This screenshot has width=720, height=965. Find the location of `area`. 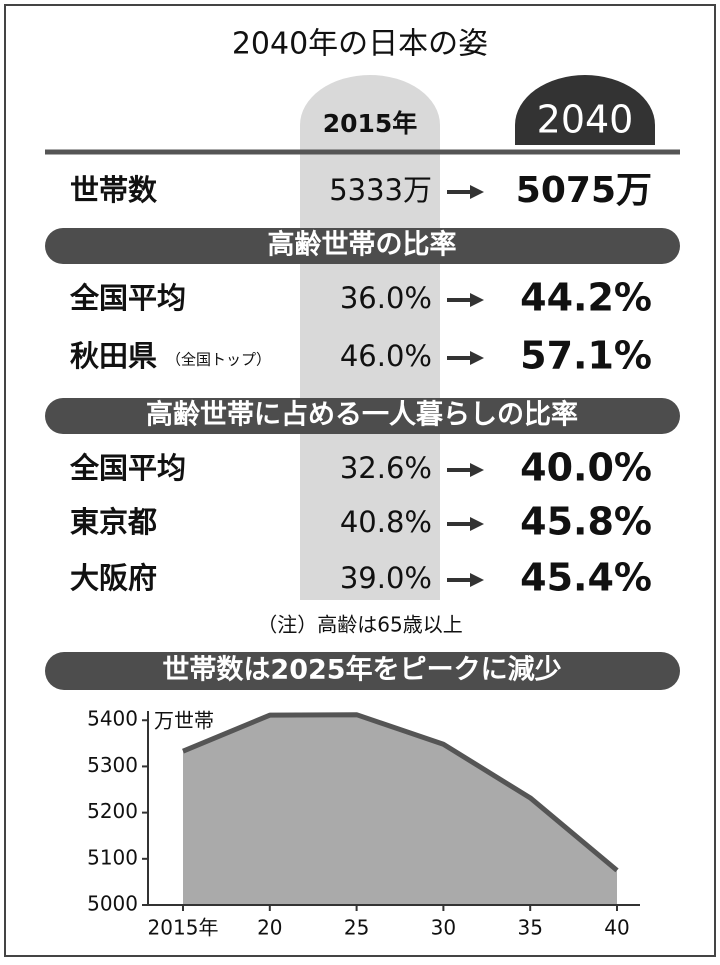

area is located at coordinates (400, 809).